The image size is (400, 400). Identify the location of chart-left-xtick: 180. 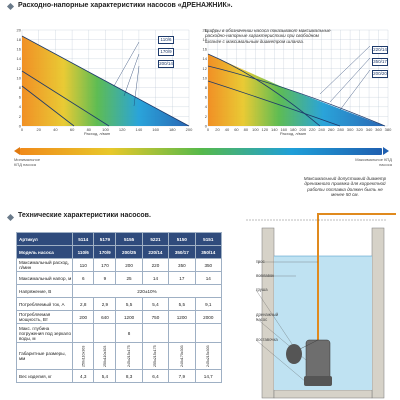
(172, 129).